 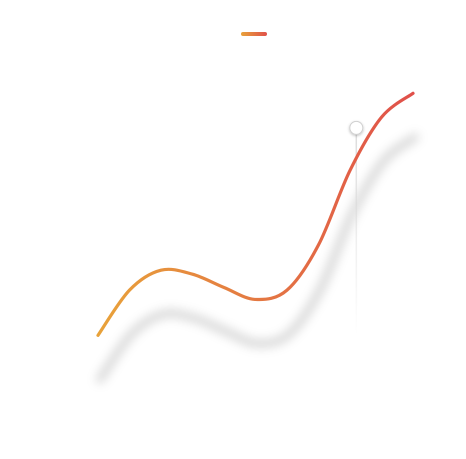 I want to click on hover-guide-line, so click(x=356, y=231).